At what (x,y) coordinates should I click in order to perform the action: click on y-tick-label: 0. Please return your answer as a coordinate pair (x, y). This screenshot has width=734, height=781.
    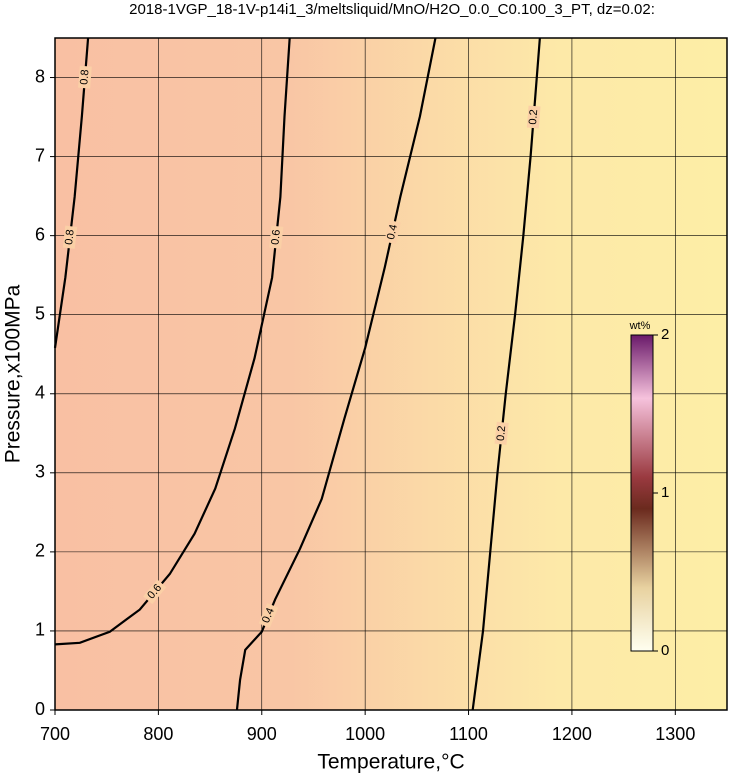
    Looking at the image, I should click on (40, 709).